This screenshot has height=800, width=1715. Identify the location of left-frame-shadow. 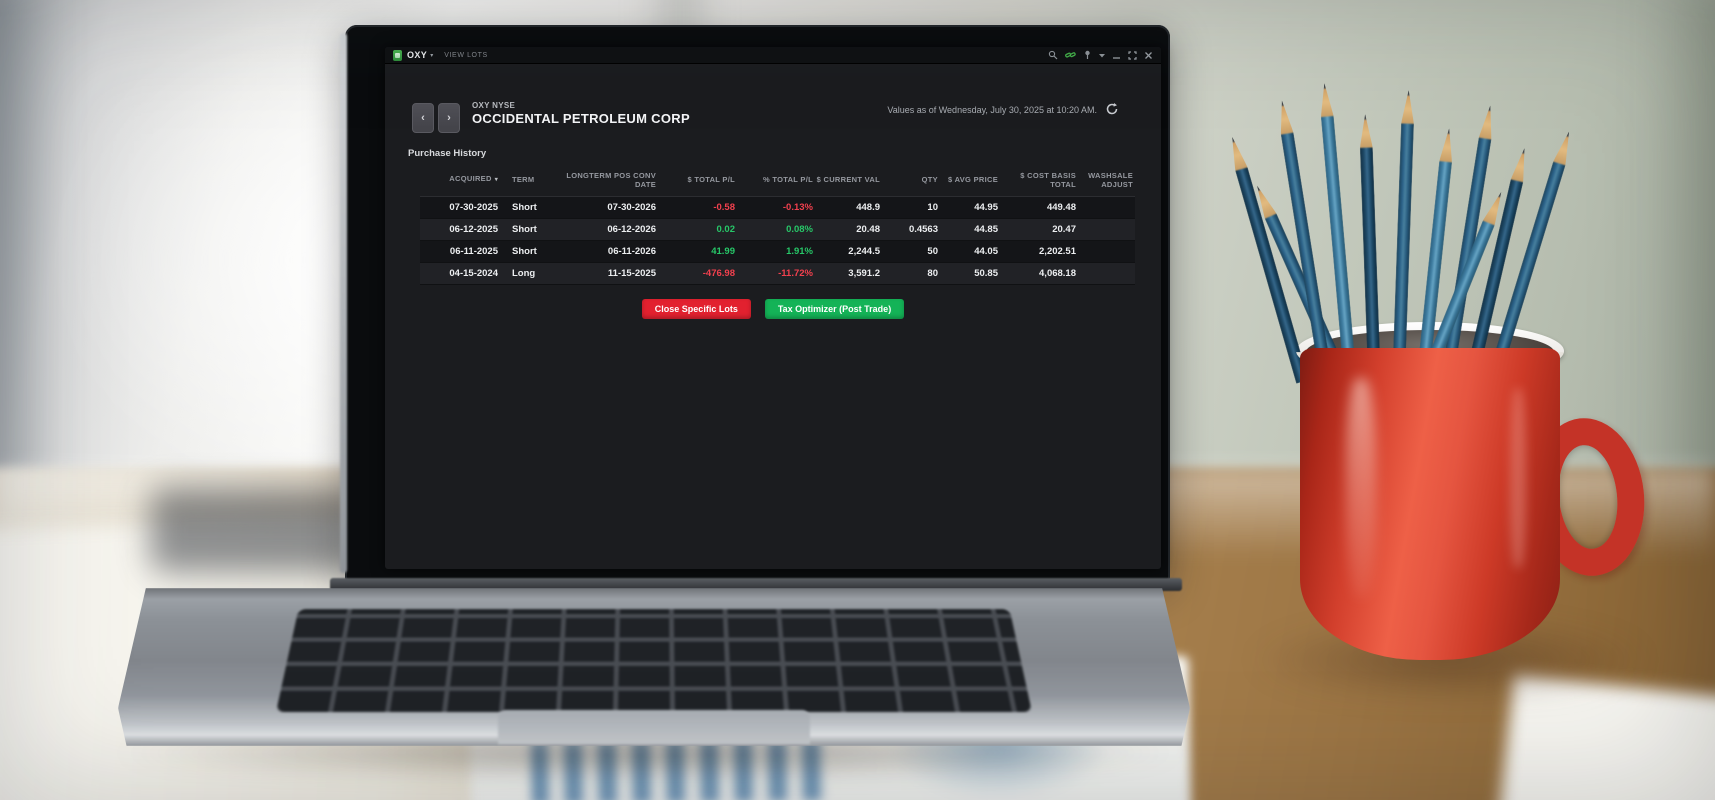
(30, 270).